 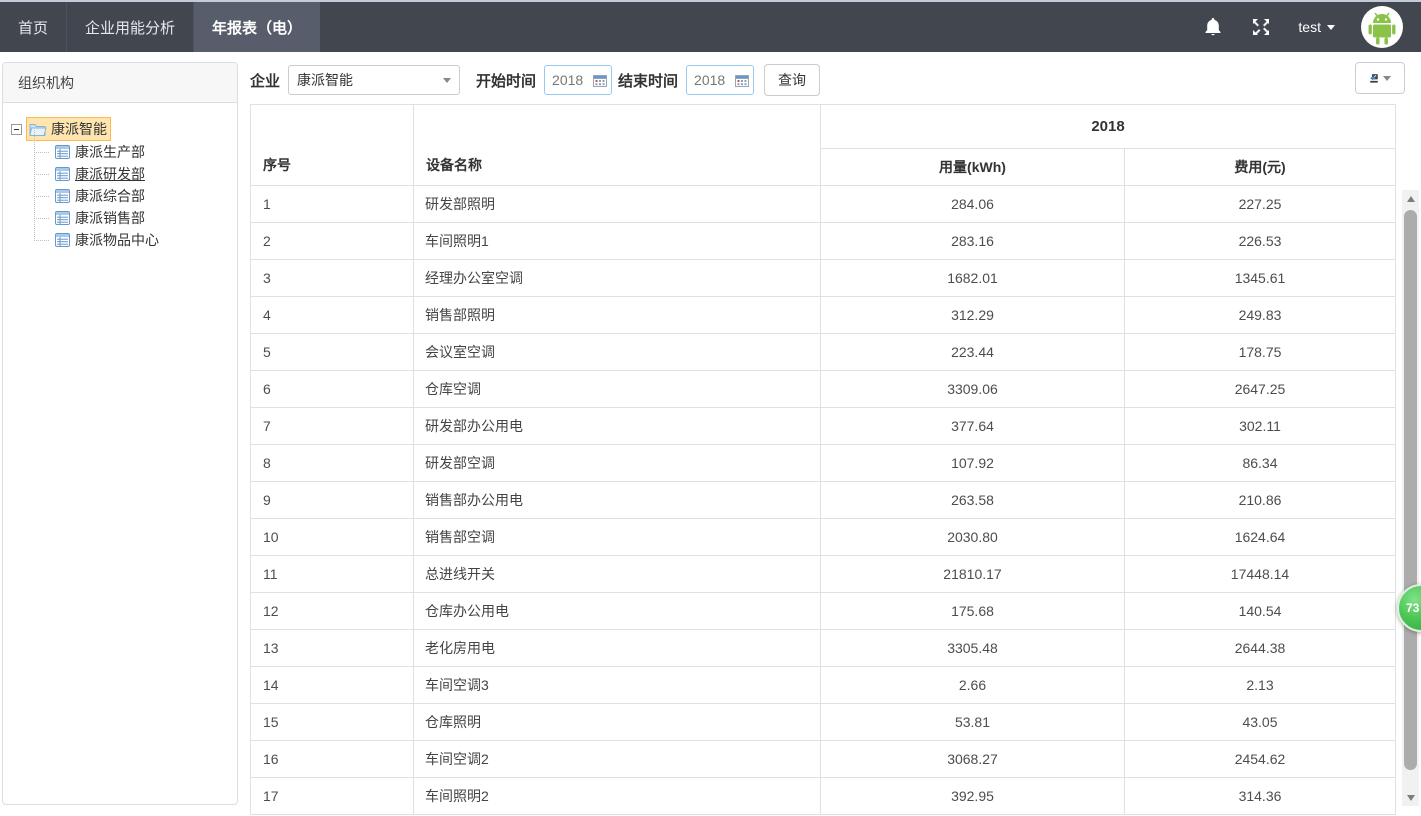 I want to click on cell-cost: 2454.62, so click(x=1260, y=759).